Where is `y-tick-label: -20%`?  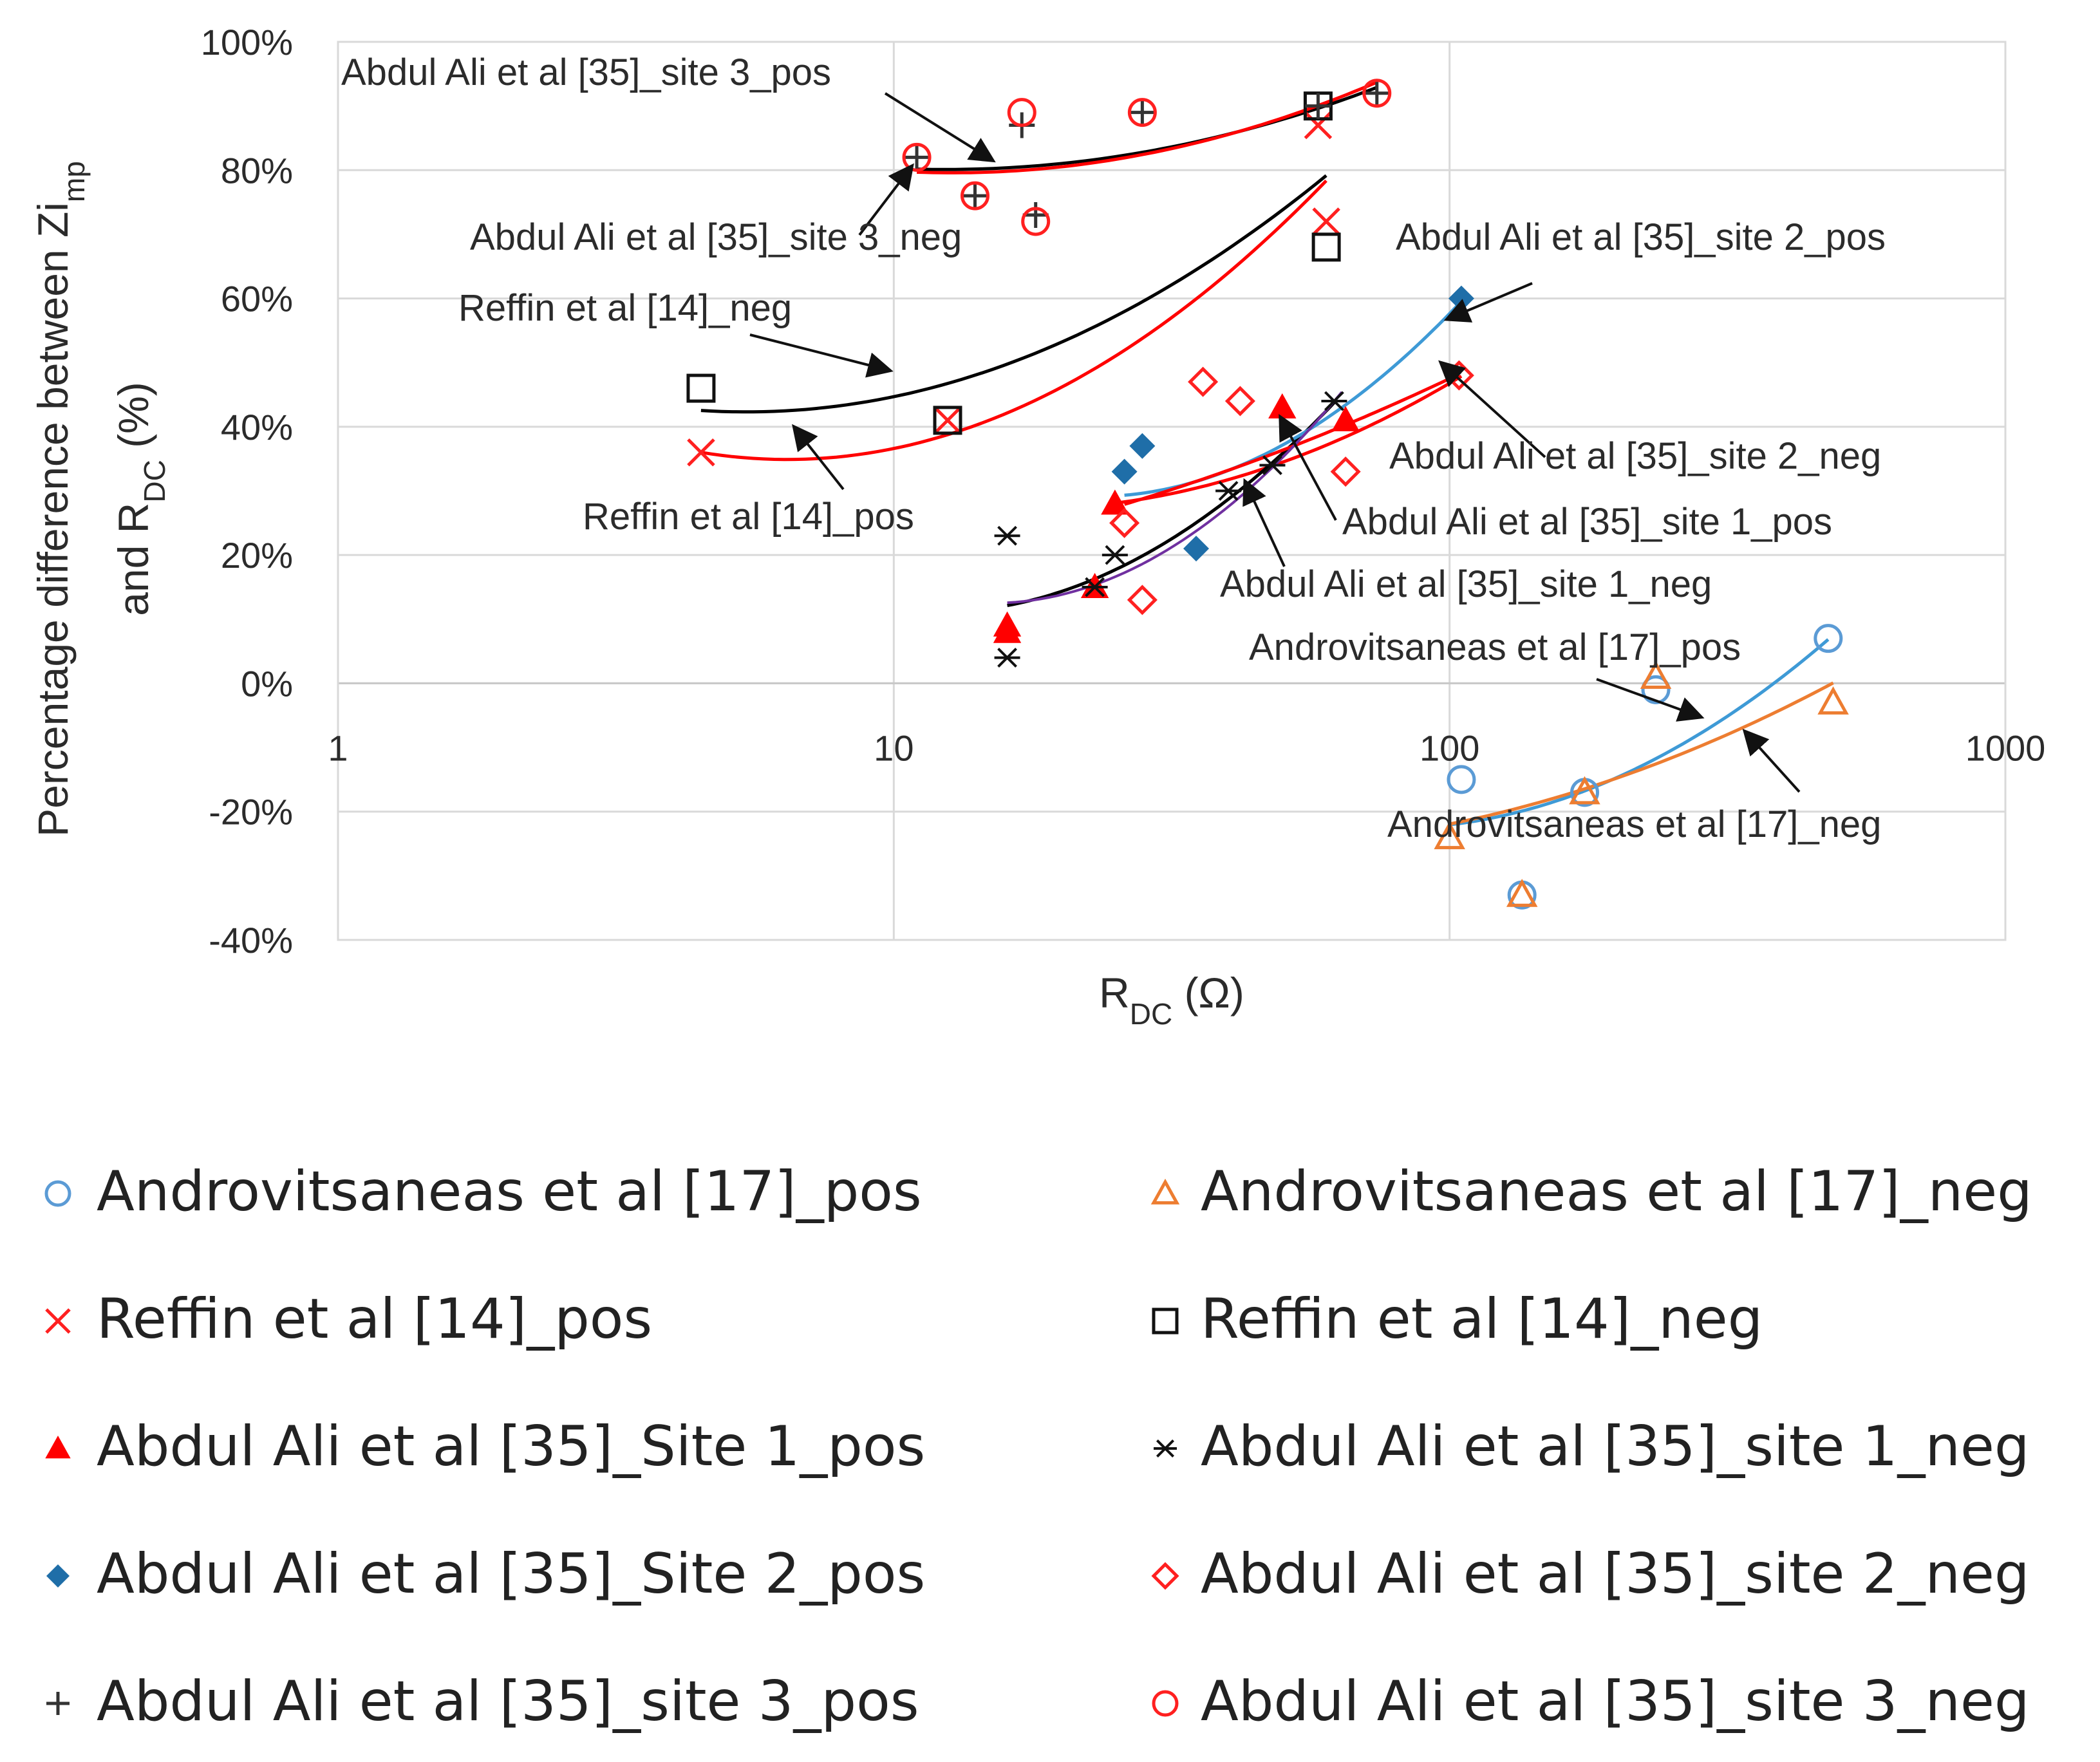
y-tick-label: -20% is located at coordinates (251, 812).